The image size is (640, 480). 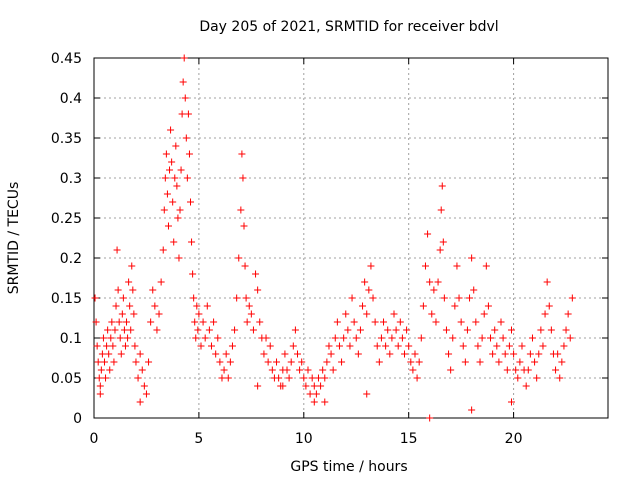 What do you see at coordinates (348, 467) in the screenshot?
I see `x-axis-label: GPS time / hours` at bounding box center [348, 467].